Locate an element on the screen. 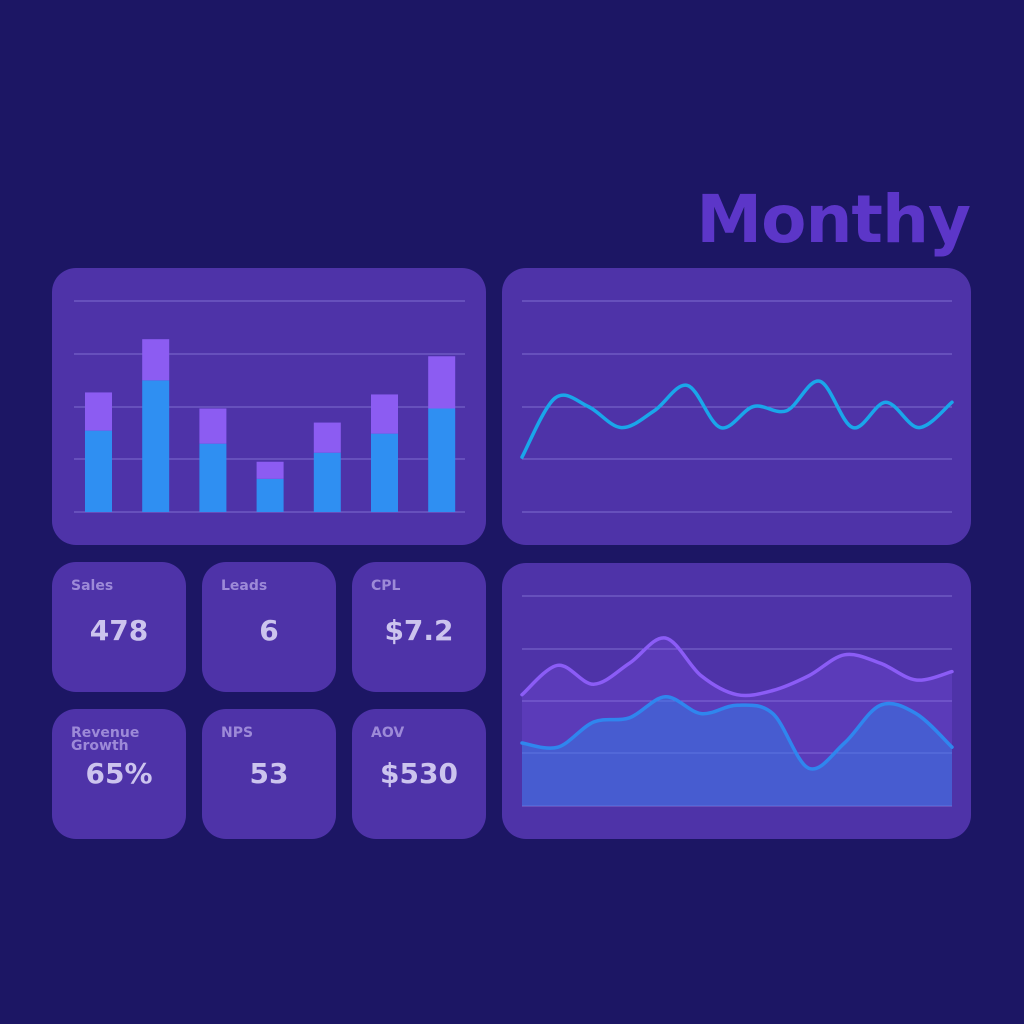  stat-card-leads: Leads 6 is located at coordinates (269, 627).